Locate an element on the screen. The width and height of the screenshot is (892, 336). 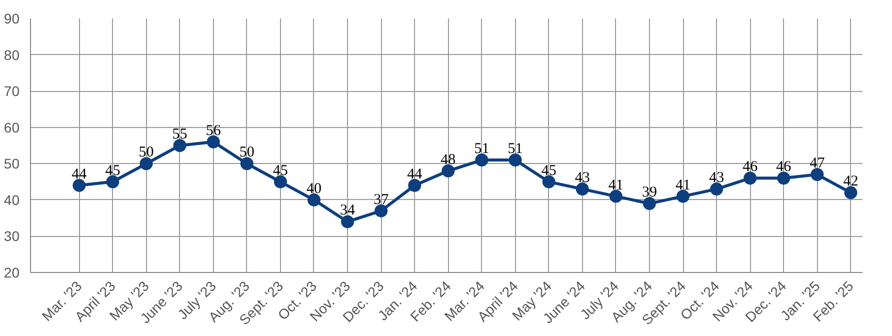
y-tick-label: 20 is located at coordinates (12, 272).